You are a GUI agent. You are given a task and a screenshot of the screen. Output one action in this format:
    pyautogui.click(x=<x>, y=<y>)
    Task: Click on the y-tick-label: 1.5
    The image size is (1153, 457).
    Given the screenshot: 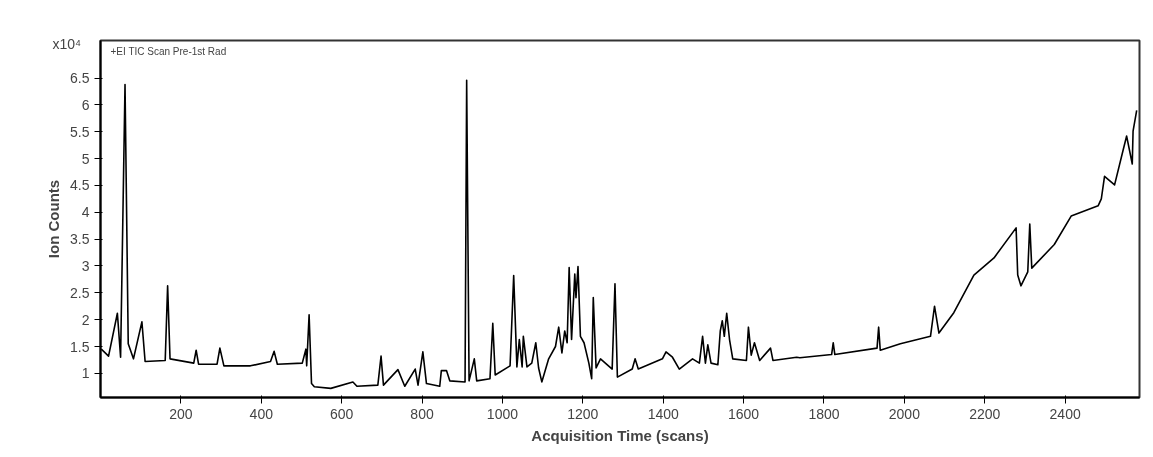 What is the action you would take?
    pyautogui.click(x=80, y=346)
    